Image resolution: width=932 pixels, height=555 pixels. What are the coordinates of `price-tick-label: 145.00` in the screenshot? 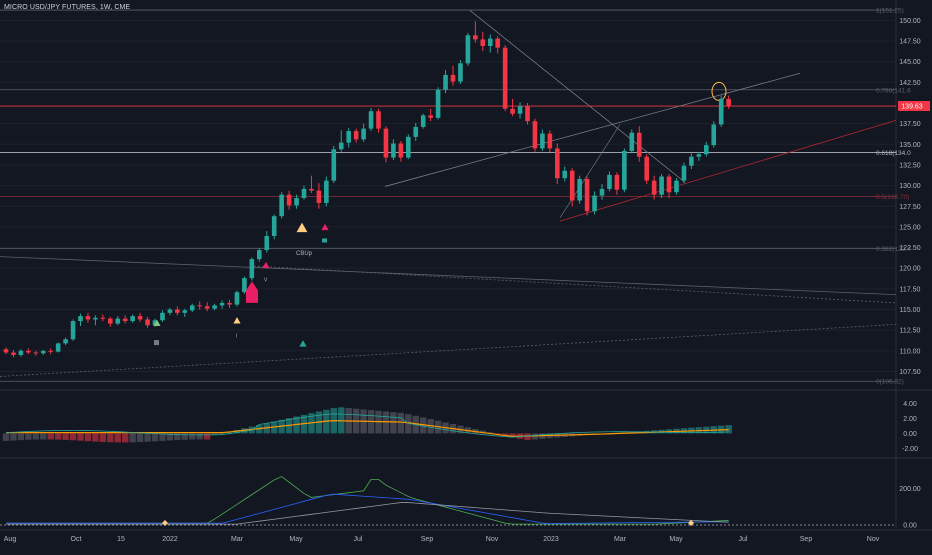 It's located at (910, 62).